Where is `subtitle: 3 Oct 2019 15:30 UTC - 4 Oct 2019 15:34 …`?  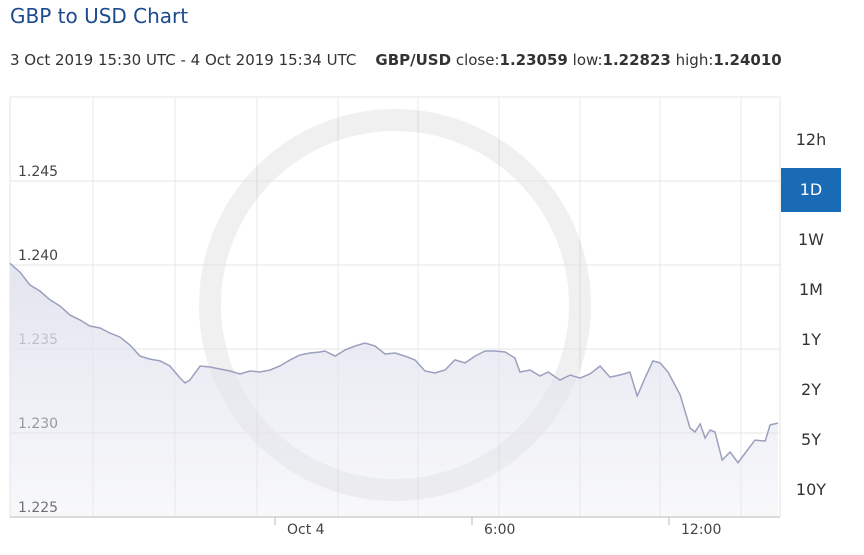 subtitle: 3 Oct 2019 15:30 UTC - 4 Oct 2019 15:34 … is located at coordinates (396, 60).